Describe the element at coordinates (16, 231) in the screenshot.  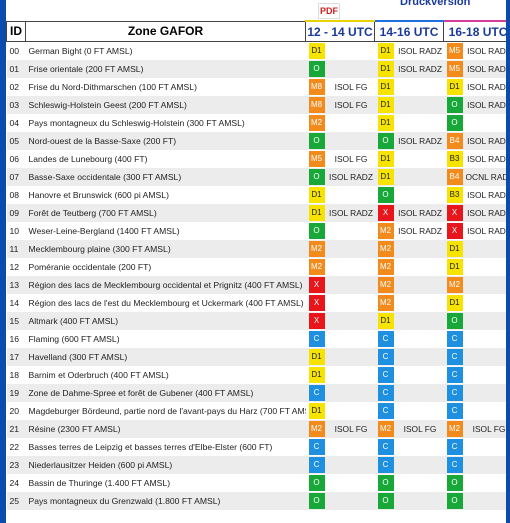
I see `zone-id: 10` at that location.